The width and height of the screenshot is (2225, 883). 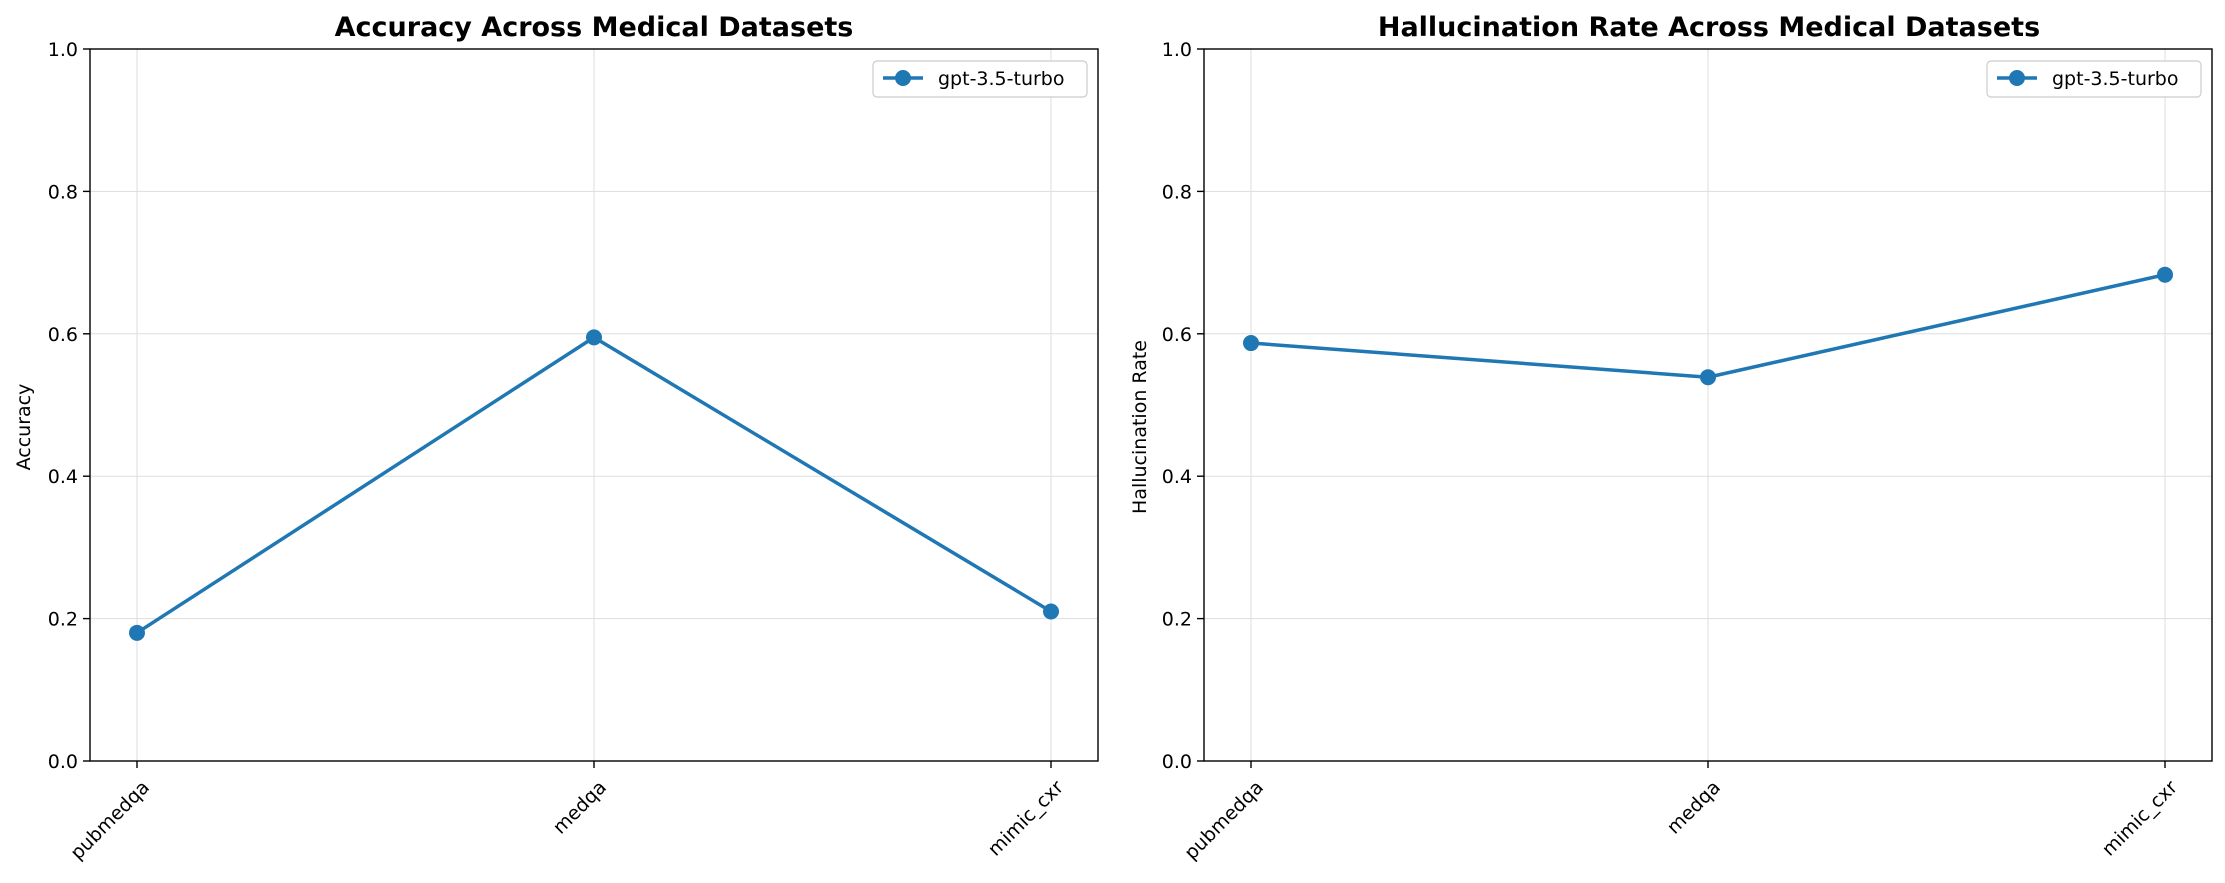 What do you see at coordinates (1140, 427) in the screenshot?
I see `y-axis-label: Hallucination Rate` at bounding box center [1140, 427].